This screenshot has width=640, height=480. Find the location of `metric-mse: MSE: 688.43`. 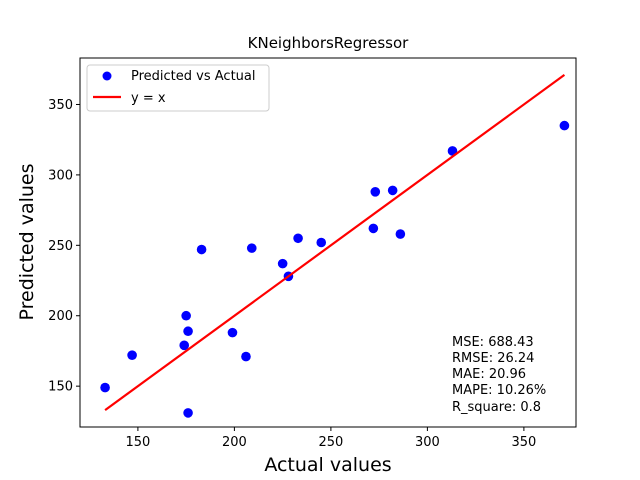

metric-mse: MSE: 688.43 is located at coordinates (493, 342).